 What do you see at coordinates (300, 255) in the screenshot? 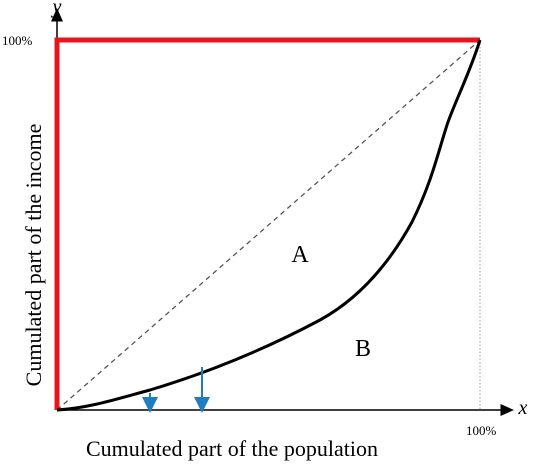
I see `region-a-label: A` at bounding box center [300, 255].